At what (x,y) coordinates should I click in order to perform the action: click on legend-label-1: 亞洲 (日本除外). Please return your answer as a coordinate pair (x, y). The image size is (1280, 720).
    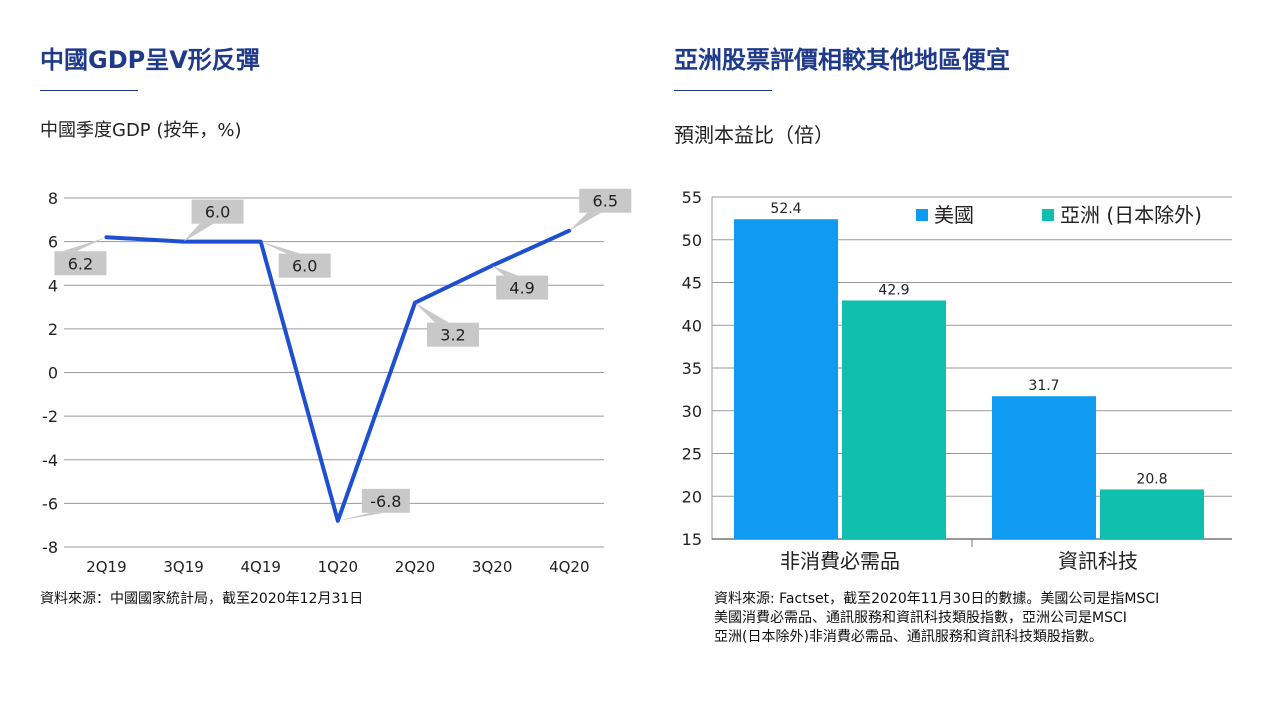
    Looking at the image, I should click on (1131, 215).